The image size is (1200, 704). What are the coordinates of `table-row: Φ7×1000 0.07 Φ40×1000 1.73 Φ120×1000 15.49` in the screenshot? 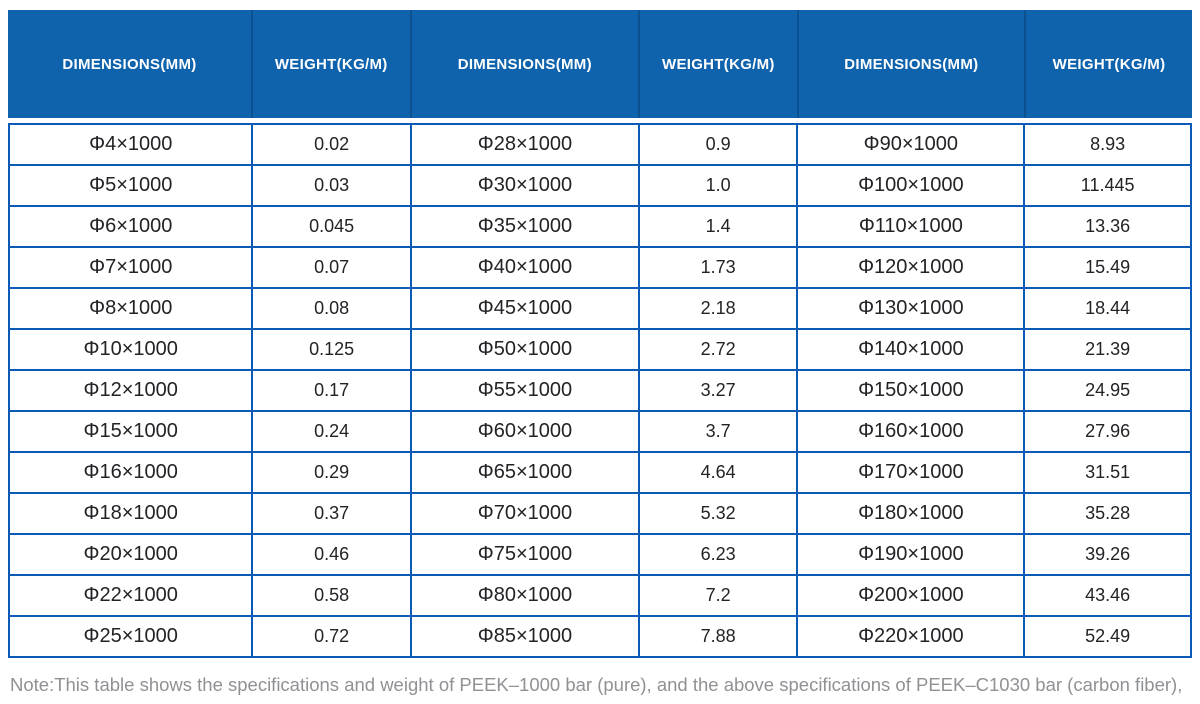 It's located at (599, 267).